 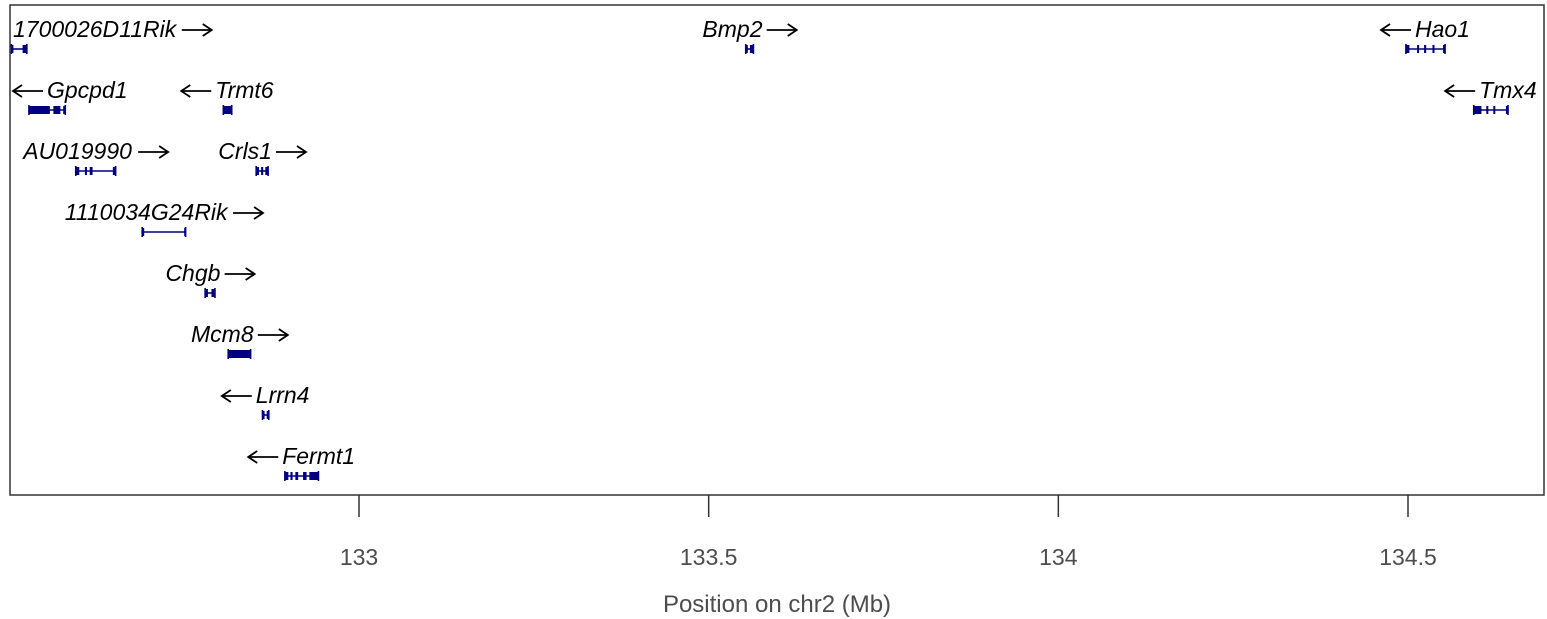 I want to click on gene-crls1: Crls1, so click(x=263, y=157).